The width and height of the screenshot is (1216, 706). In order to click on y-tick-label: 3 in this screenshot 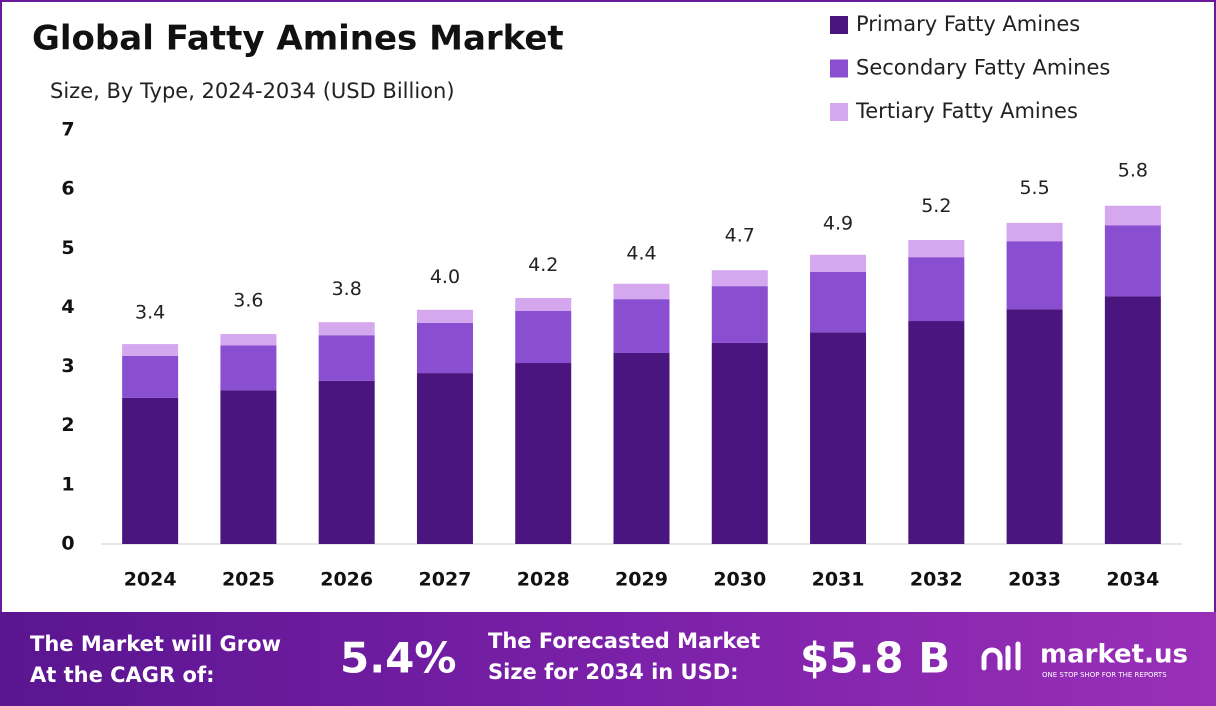, I will do `click(67, 366)`.